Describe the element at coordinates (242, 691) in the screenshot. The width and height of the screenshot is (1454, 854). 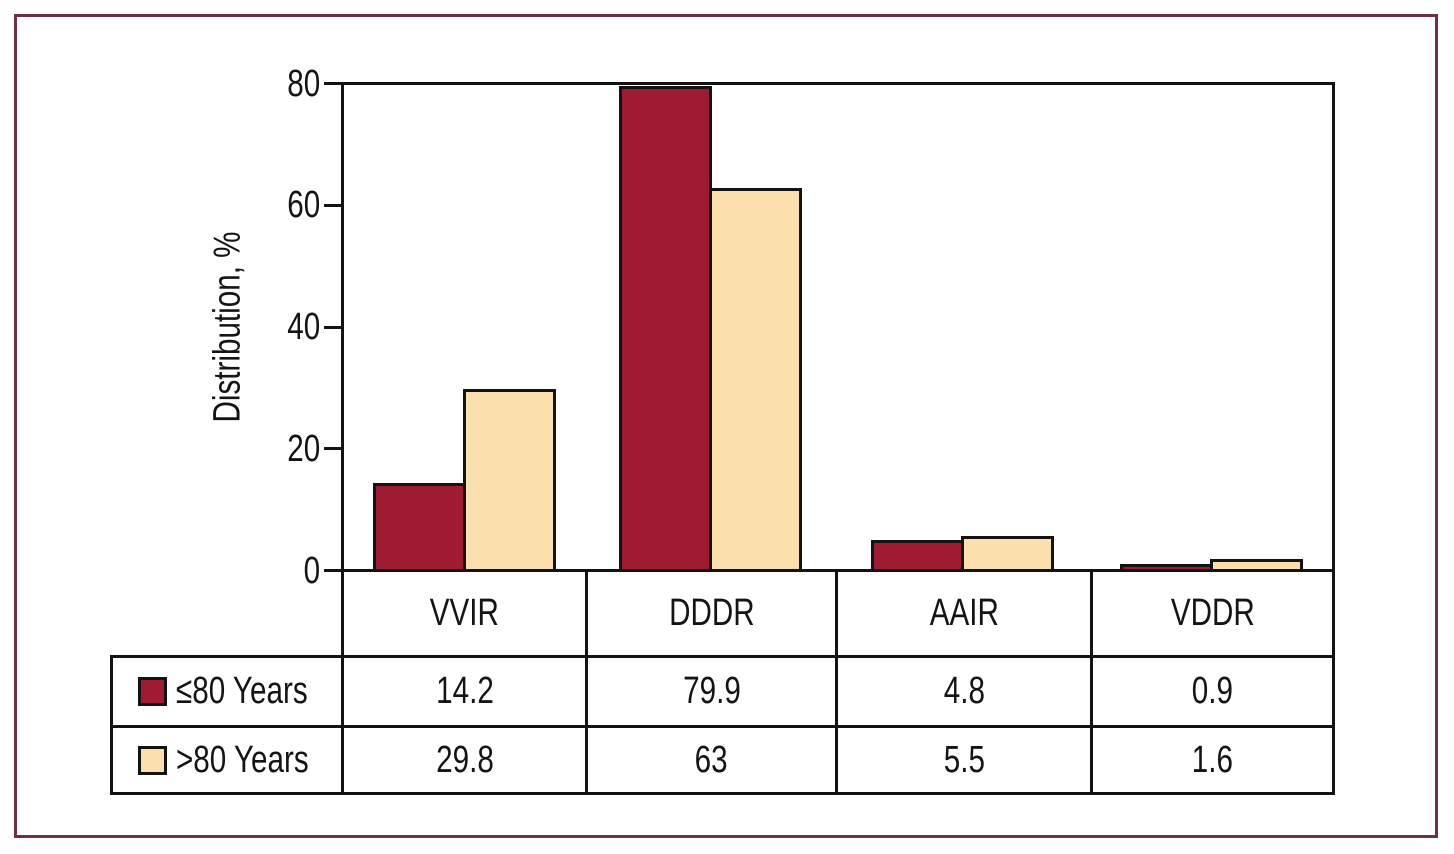
I see `legend-label: ≤80 Years` at that location.